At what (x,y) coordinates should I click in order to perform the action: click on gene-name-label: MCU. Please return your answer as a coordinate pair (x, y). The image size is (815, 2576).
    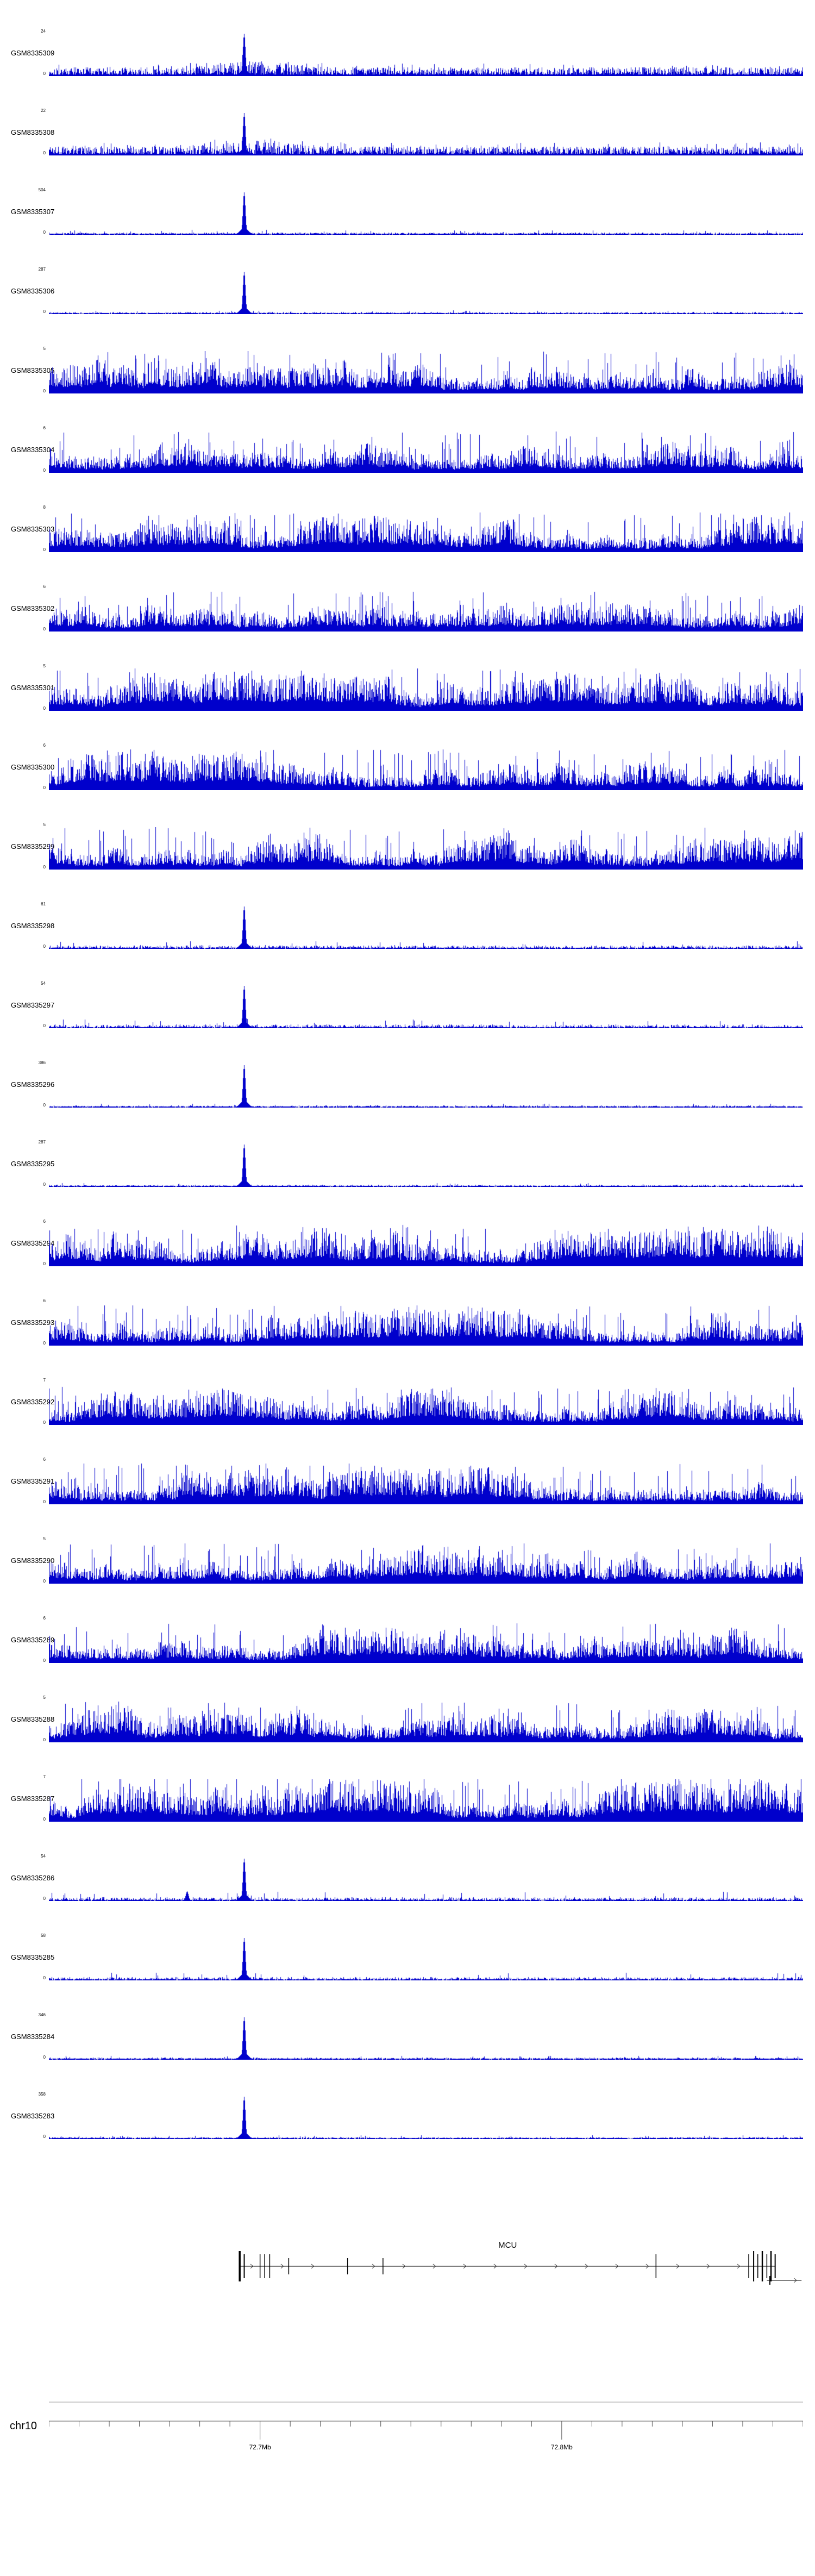
    Looking at the image, I should click on (508, 2245).